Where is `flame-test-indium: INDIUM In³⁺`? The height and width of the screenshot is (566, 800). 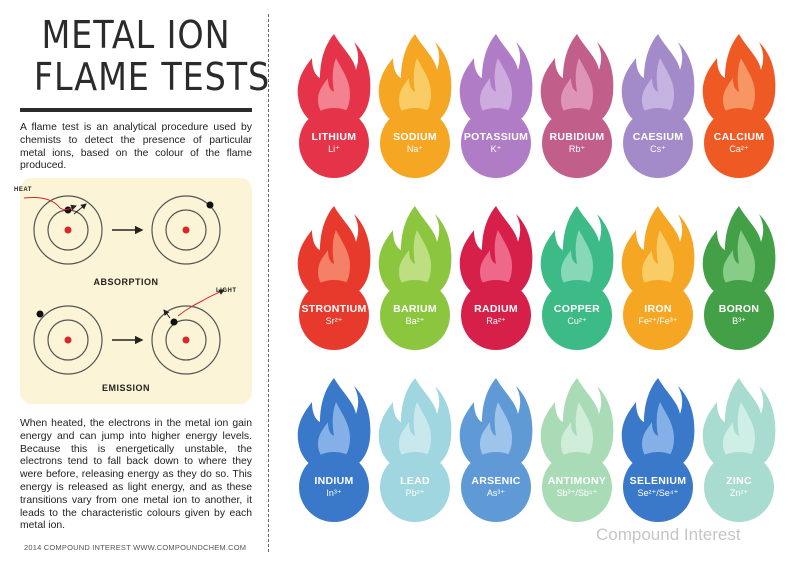 flame-test-indium: INDIUM In³⁺ is located at coordinates (334, 457).